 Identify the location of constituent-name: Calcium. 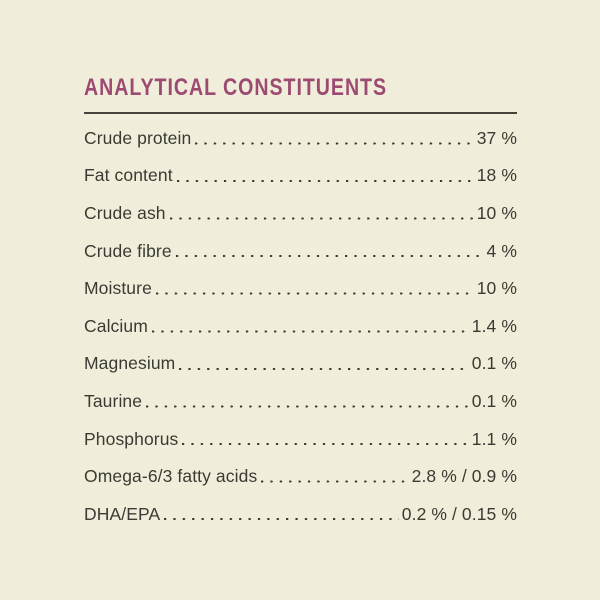
(116, 325).